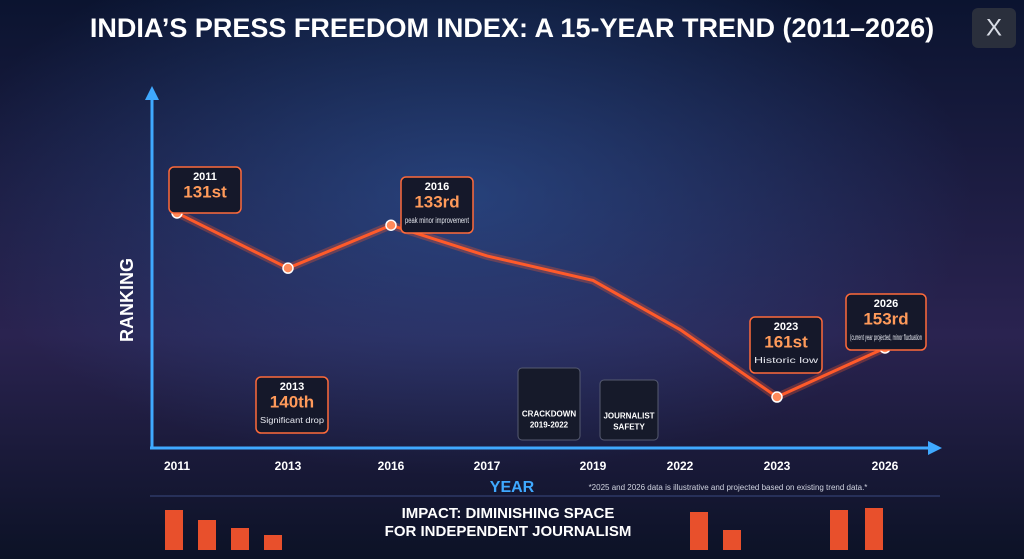 The height and width of the screenshot is (559, 1024). I want to click on x-arrow, so click(935, 448).